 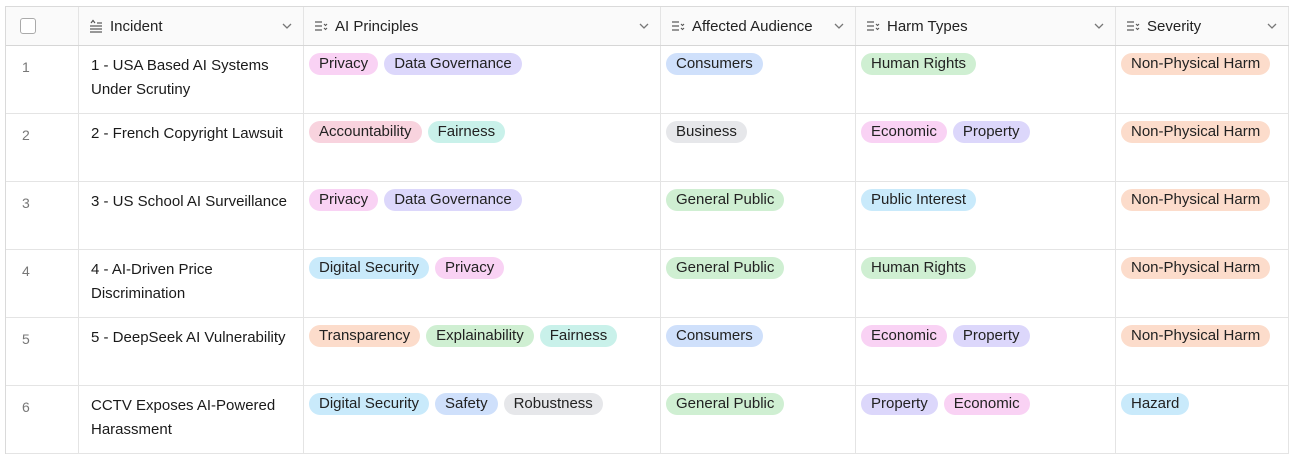 What do you see at coordinates (26, 67) in the screenshot?
I see `row-number: 1` at bounding box center [26, 67].